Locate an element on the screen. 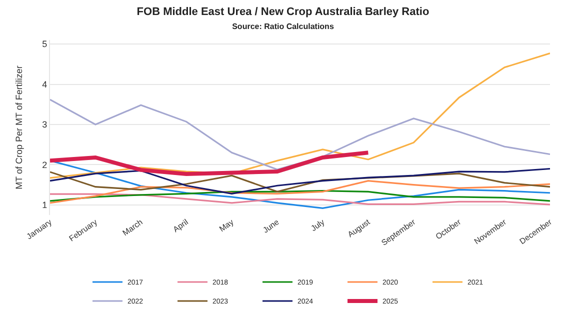 Image resolution: width=566 pixels, height=328 pixels. chart-subtitle: Source: Ratio Calculations is located at coordinates (283, 27).